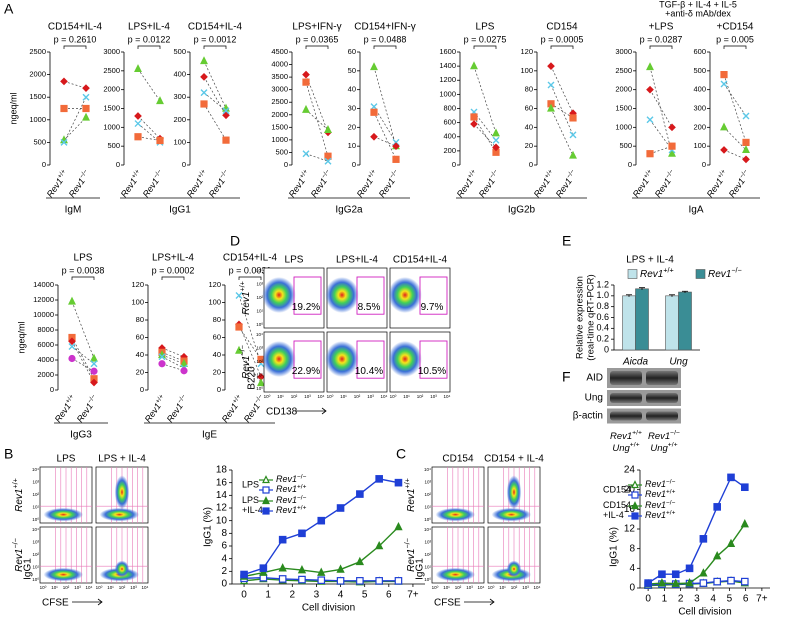  I want to click on y-tick-label: 1000, so click(447, 93).